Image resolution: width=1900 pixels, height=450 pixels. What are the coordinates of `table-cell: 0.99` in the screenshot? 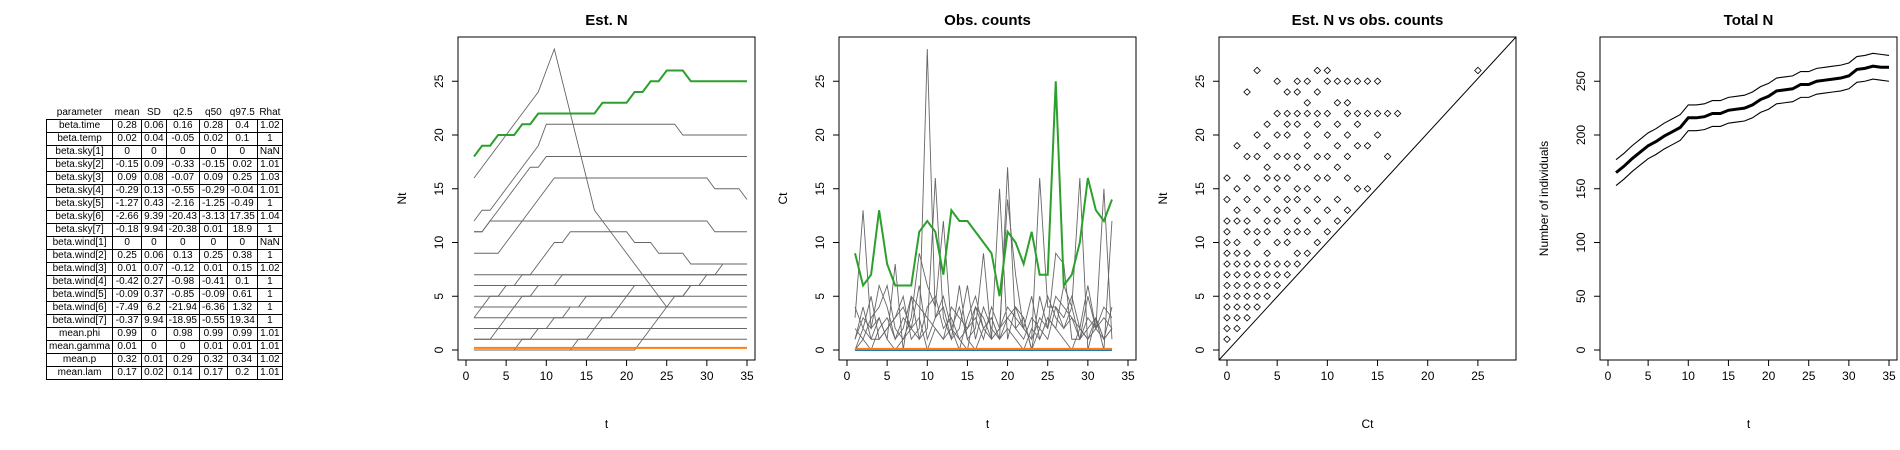 It's located at (127, 334).